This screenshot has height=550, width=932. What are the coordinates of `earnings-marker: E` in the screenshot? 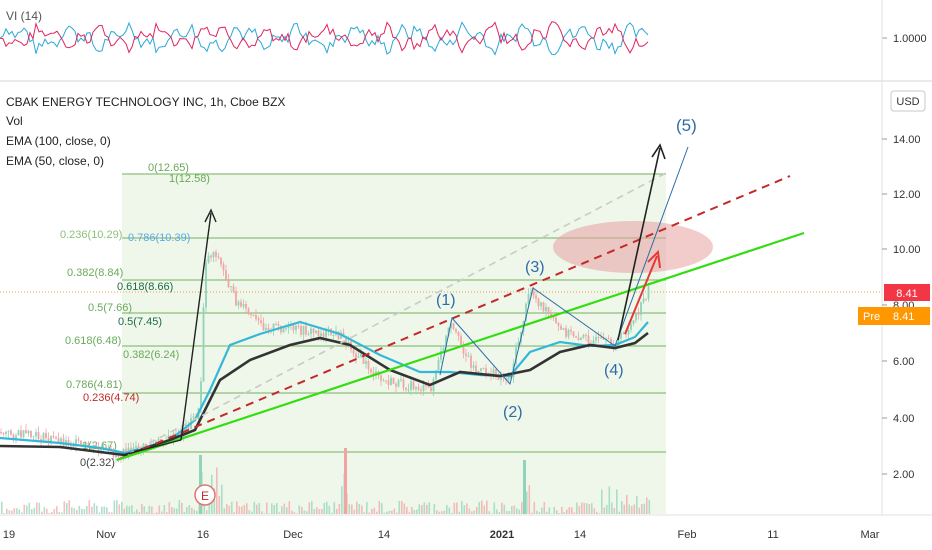 It's located at (205, 495).